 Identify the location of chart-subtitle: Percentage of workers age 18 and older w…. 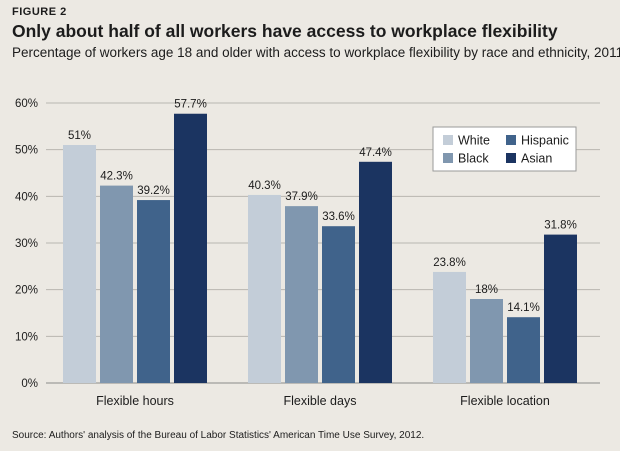
(316, 52).